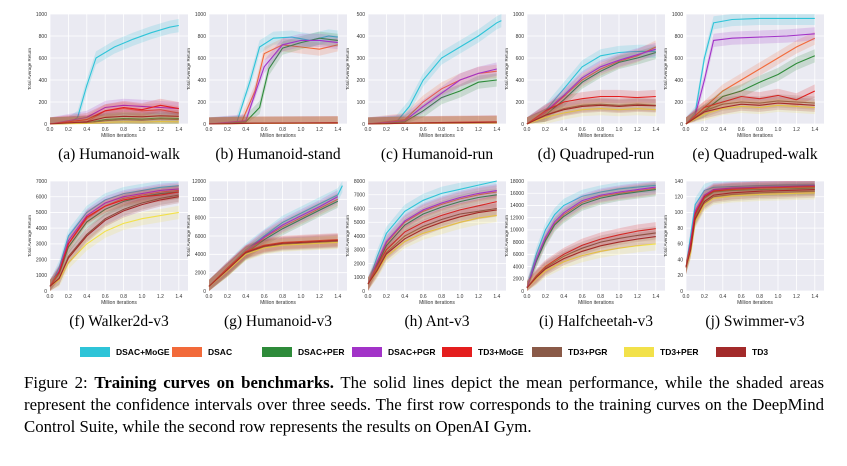 This screenshot has height=466, width=847. Describe the element at coordinates (679, 182) in the screenshot. I see `y-tick-label: 140` at that location.